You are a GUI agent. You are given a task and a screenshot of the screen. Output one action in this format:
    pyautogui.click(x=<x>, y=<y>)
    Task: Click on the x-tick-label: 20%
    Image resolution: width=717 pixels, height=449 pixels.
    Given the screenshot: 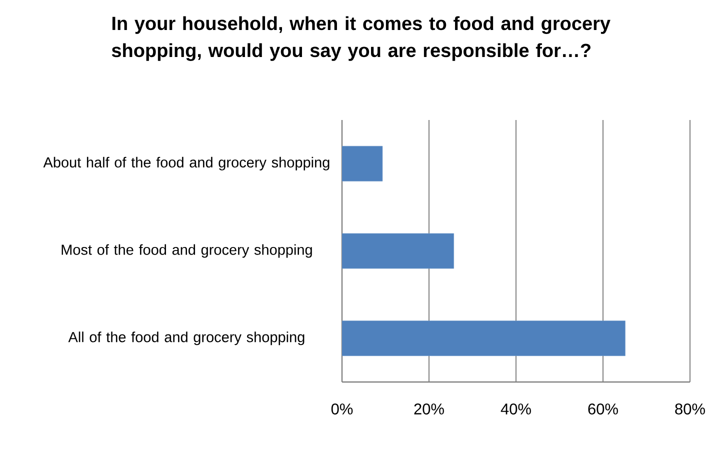 What is the action you would take?
    pyautogui.click(x=429, y=409)
    